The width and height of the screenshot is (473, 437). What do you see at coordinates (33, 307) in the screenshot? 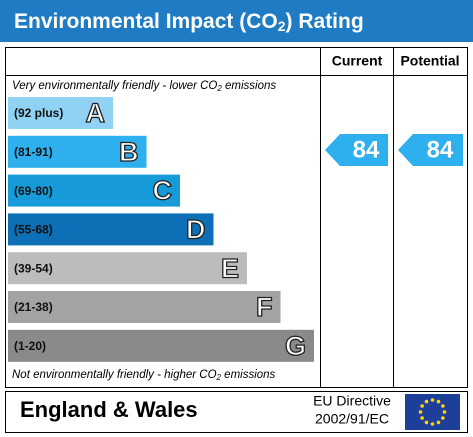
I see `band-range: (21-38)` at bounding box center [33, 307].